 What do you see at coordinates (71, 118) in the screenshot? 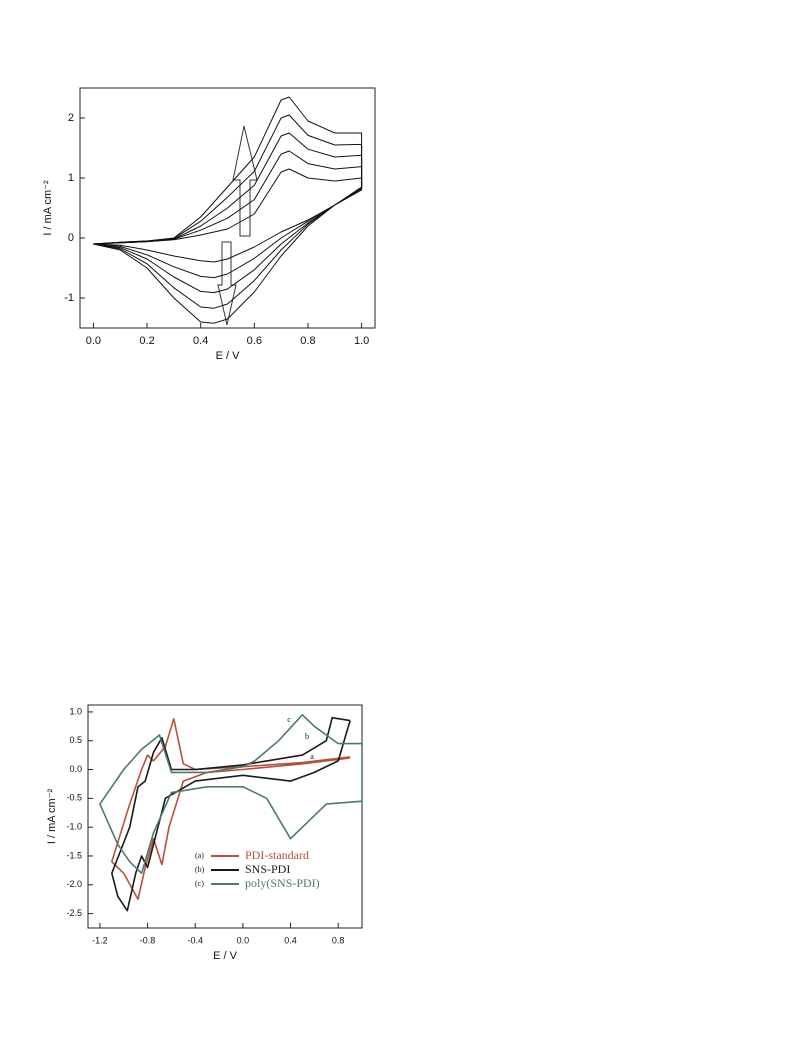
I see `y-tick-label: 2` at bounding box center [71, 118].